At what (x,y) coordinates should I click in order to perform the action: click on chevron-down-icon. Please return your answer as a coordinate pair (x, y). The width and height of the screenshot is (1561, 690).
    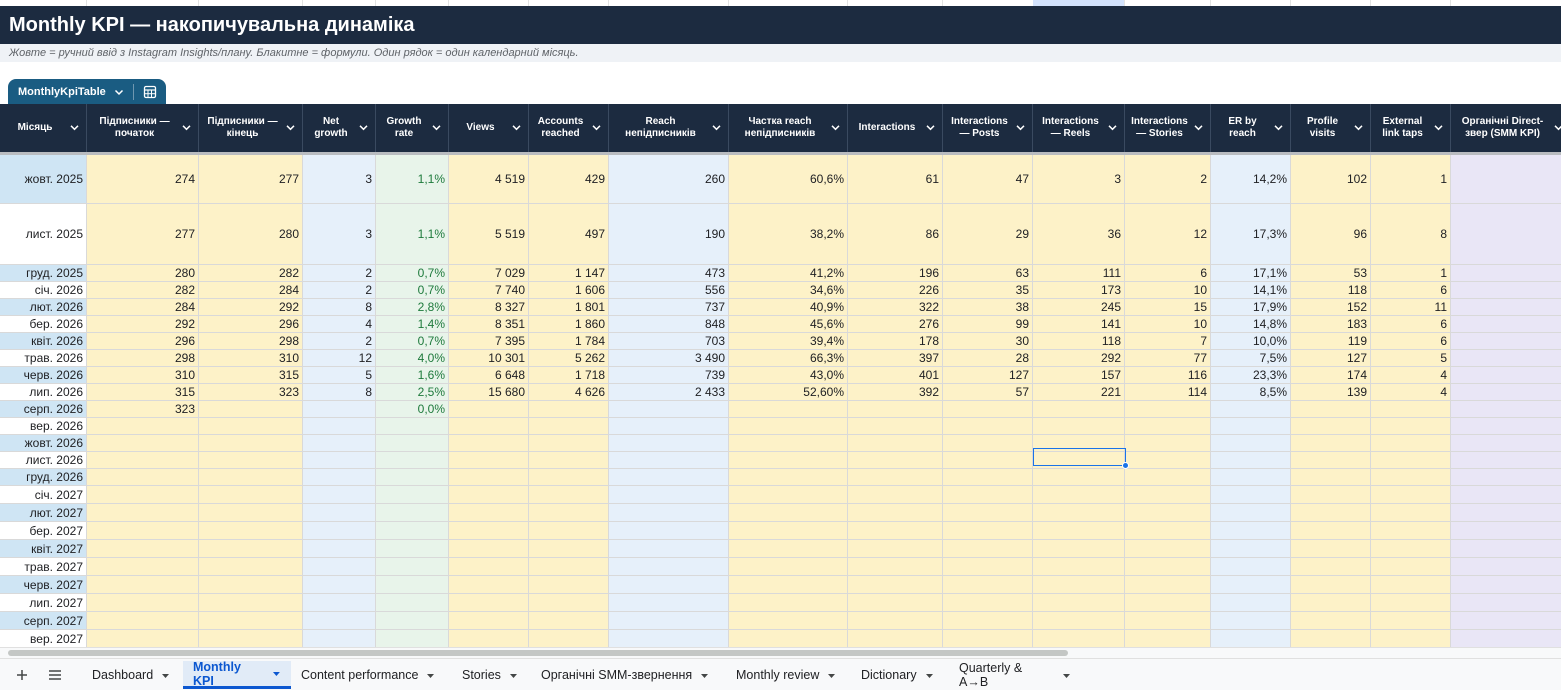
    Looking at the image, I should click on (119, 92).